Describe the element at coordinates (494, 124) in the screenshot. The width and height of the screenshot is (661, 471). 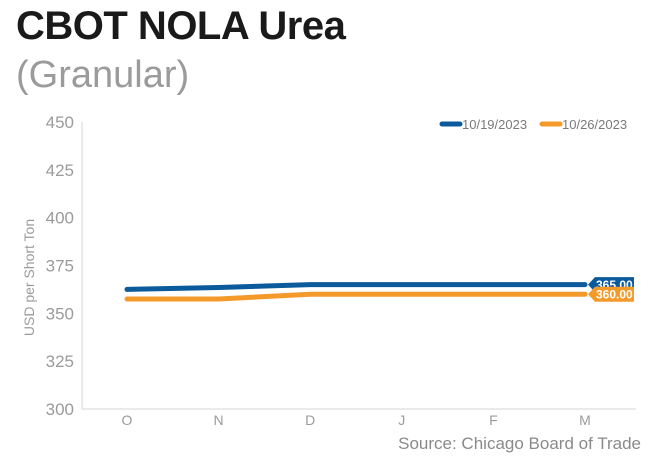
I see `legend-label: 10/19/2023` at that location.